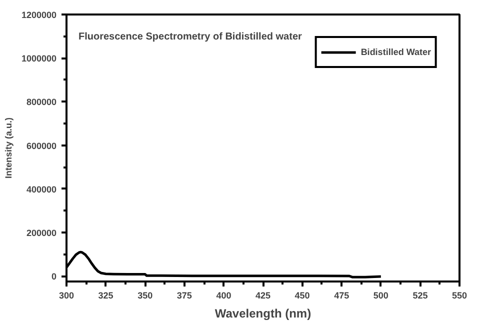 This screenshot has width=487, height=323. What do you see at coordinates (41, 189) in the screenshot?
I see `y-tick-label: 400000` at bounding box center [41, 189].